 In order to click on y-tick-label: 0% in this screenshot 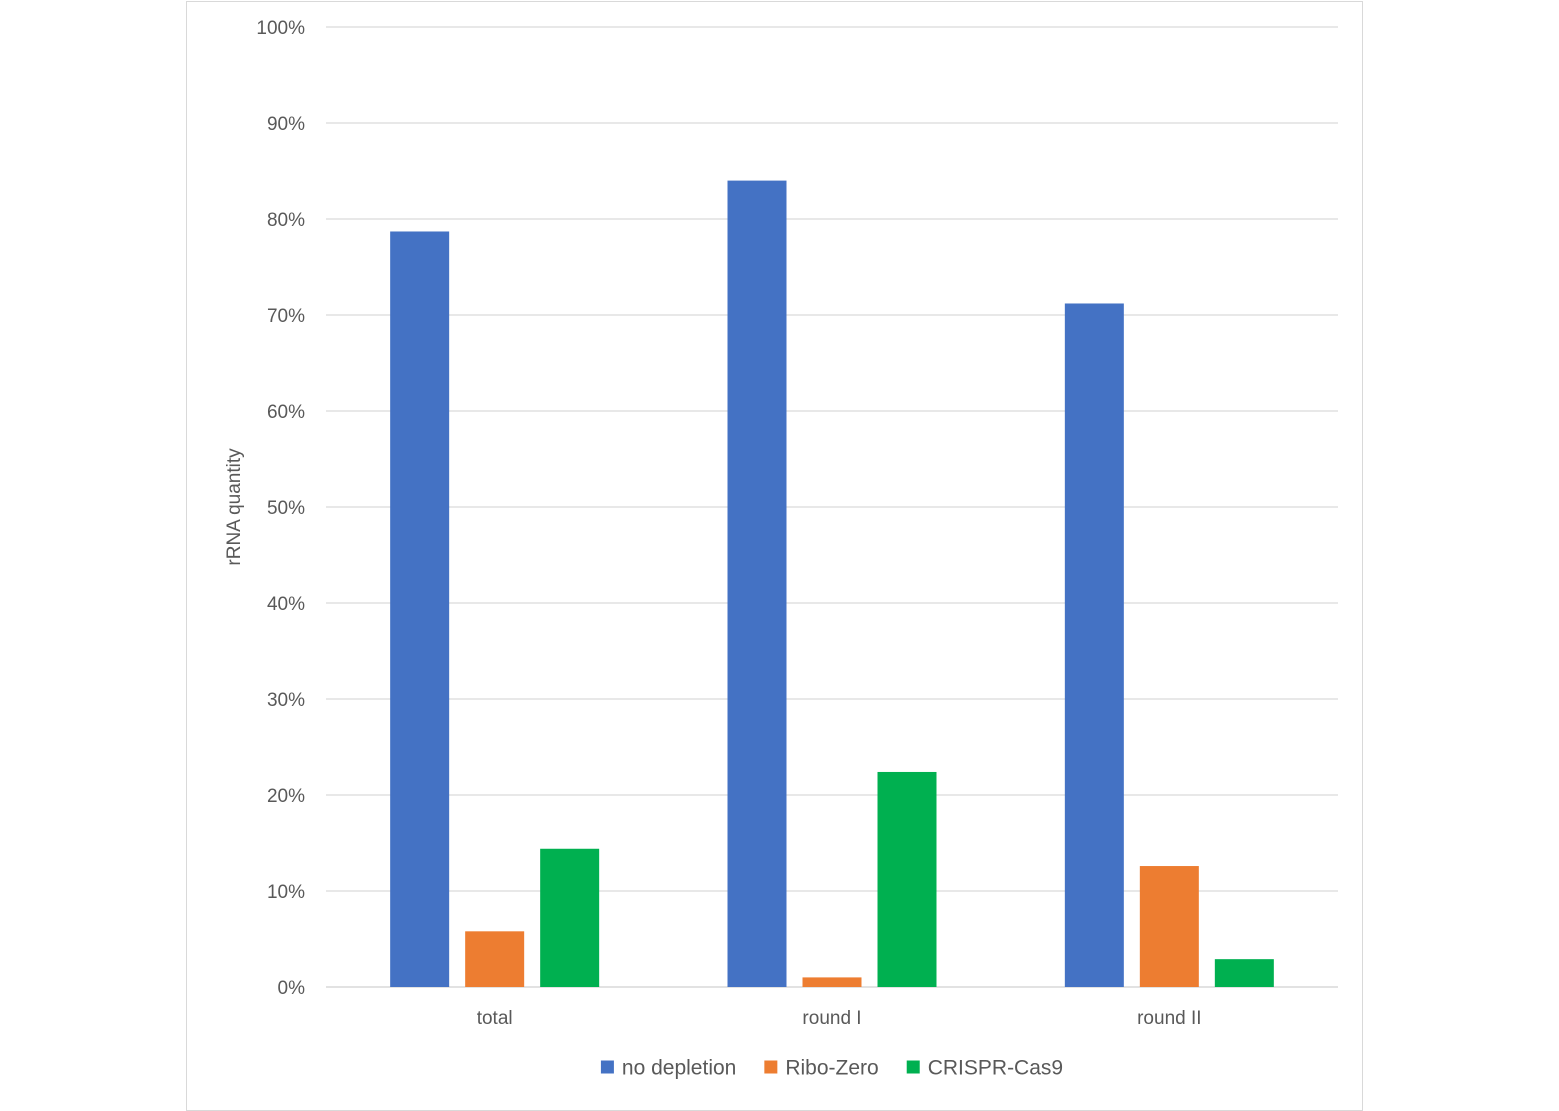, I will do `click(292, 988)`.